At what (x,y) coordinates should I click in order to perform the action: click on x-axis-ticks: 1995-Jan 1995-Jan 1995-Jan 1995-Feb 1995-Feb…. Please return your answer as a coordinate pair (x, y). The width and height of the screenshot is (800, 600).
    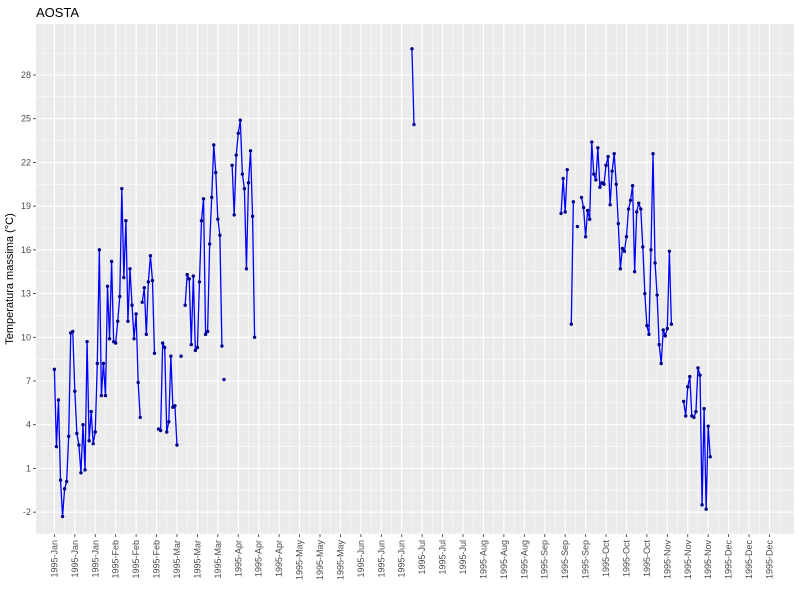
    Looking at the image, I should click on (411, 557).